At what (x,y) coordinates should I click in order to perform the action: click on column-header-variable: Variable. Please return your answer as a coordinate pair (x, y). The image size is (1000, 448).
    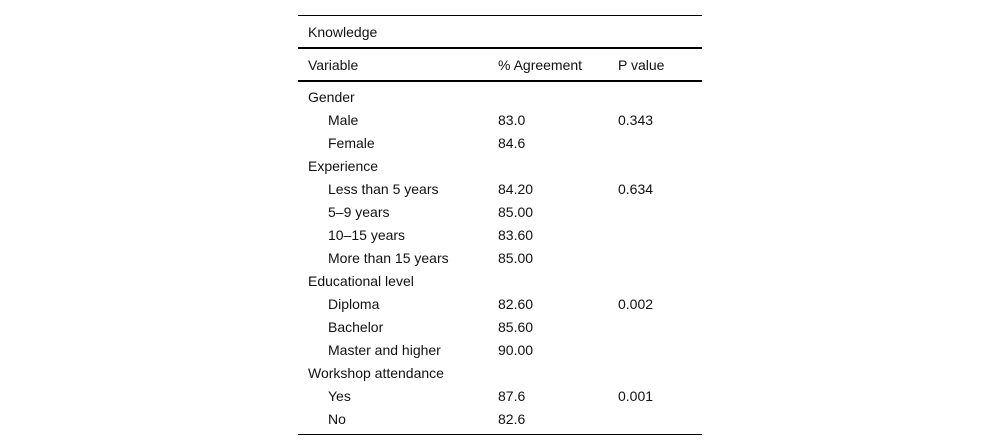
    Looking at the image, I should click on (333, 64).